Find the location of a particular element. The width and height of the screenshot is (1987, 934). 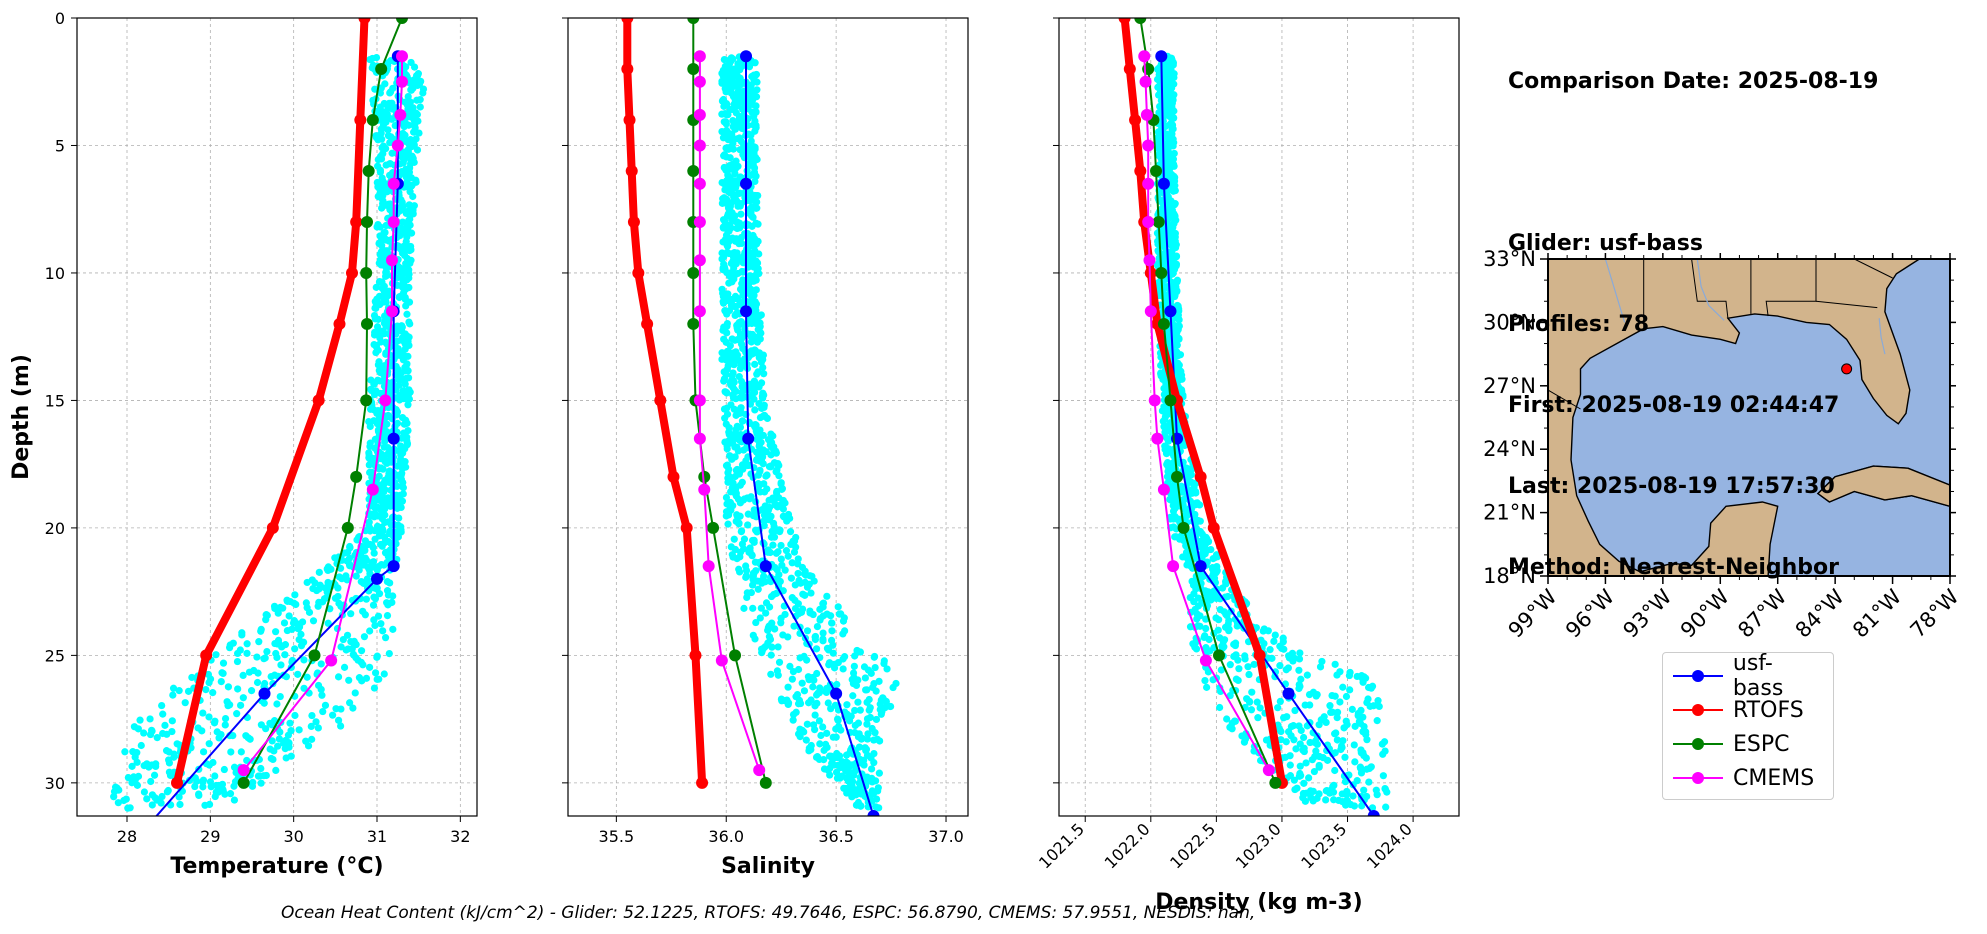

lat-tick-label: 24°N is located at coordinates (1509, 449).